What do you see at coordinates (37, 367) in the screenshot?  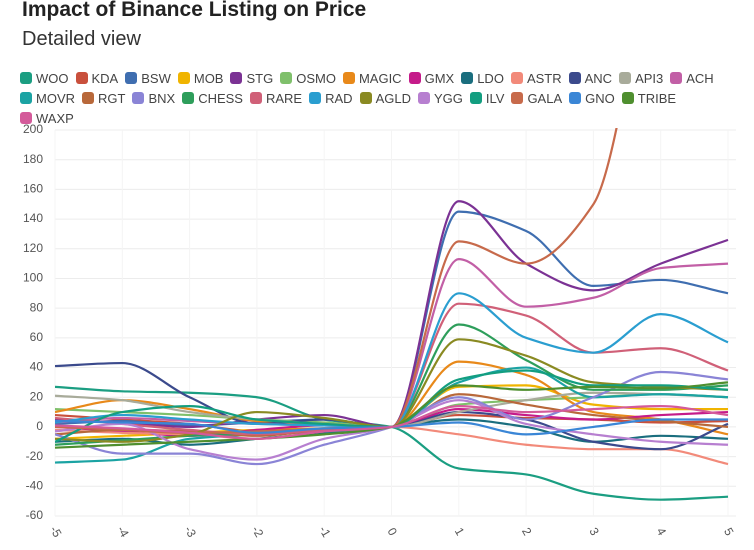 I see `y-tick-label: 40` at bounding box center [37, 367].